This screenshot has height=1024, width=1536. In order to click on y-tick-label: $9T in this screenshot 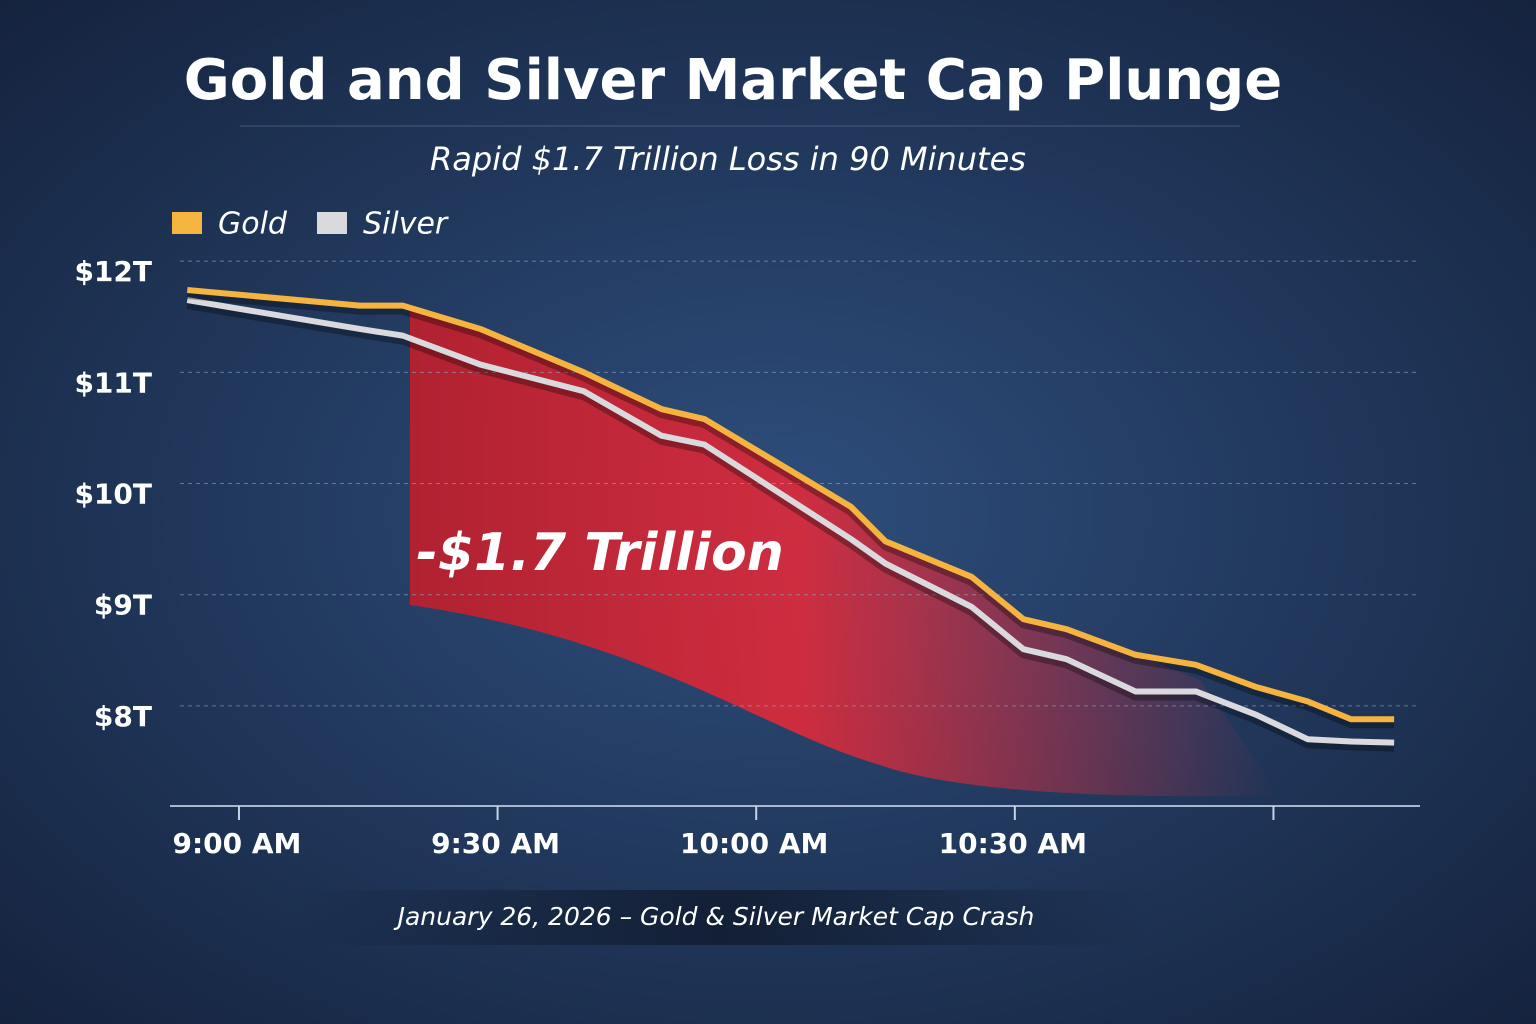, I will do `click(123, 605)`.